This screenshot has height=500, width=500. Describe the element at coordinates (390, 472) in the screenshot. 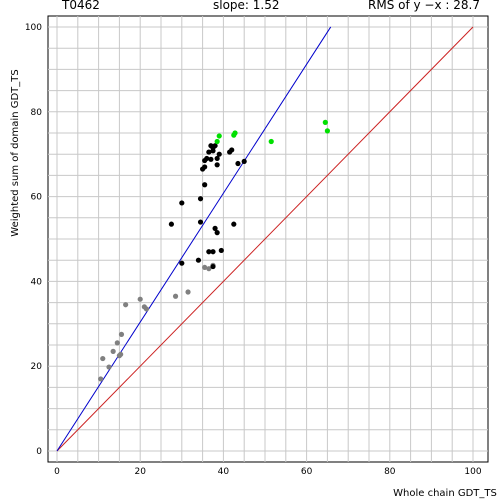

I see `x-tick-label: 80` at that location.